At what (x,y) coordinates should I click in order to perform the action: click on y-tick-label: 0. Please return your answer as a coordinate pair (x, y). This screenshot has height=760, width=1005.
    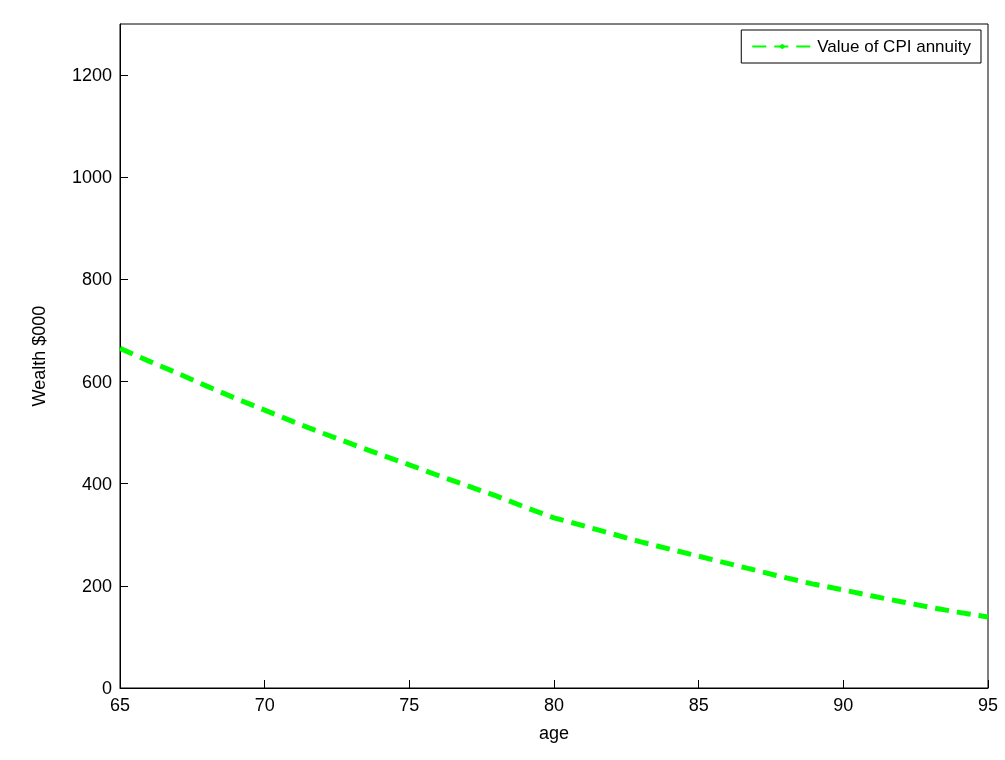
    Looking at the image, I should click on (106, 688).